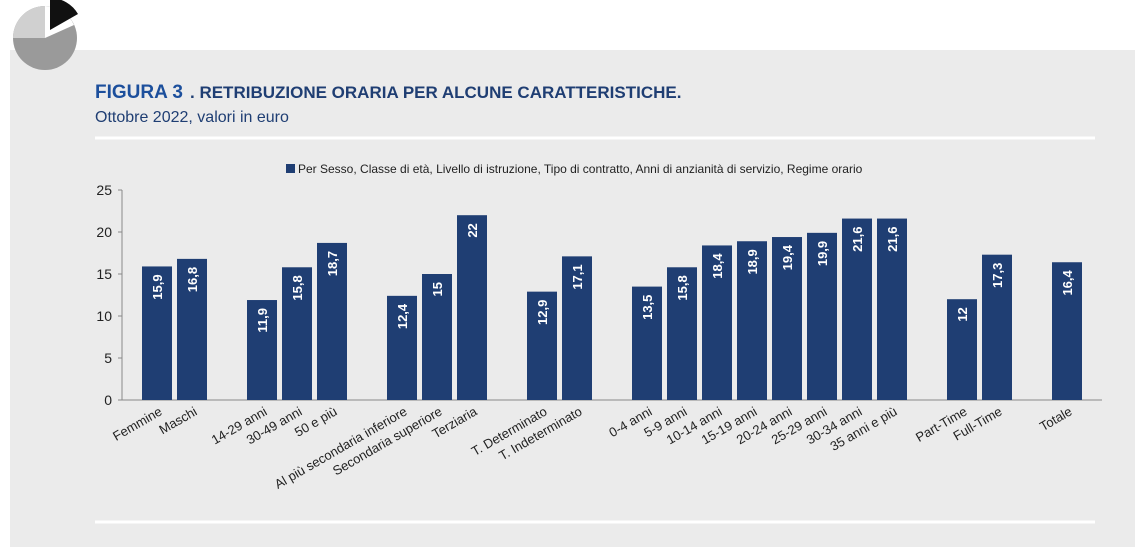 The width and height of the screenshot is (1135, 547). What do you see at coordinates (577, 276) in the screenshot?
I see `data-label: 17,1` at bounding box center [577, 276].